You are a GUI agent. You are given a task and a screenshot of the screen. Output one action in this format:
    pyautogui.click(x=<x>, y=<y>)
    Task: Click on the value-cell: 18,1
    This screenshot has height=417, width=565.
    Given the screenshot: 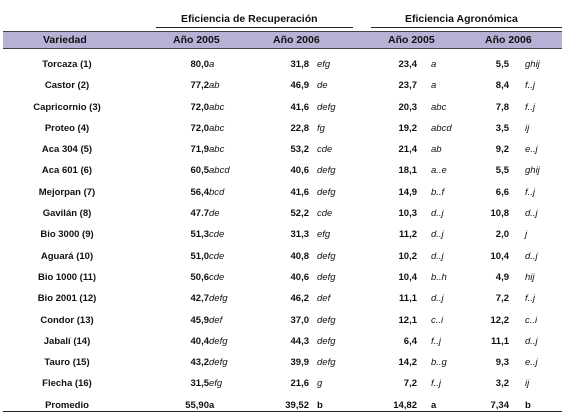 What is the action you would take?
    pyautogui.click(x=408, y=171)
    